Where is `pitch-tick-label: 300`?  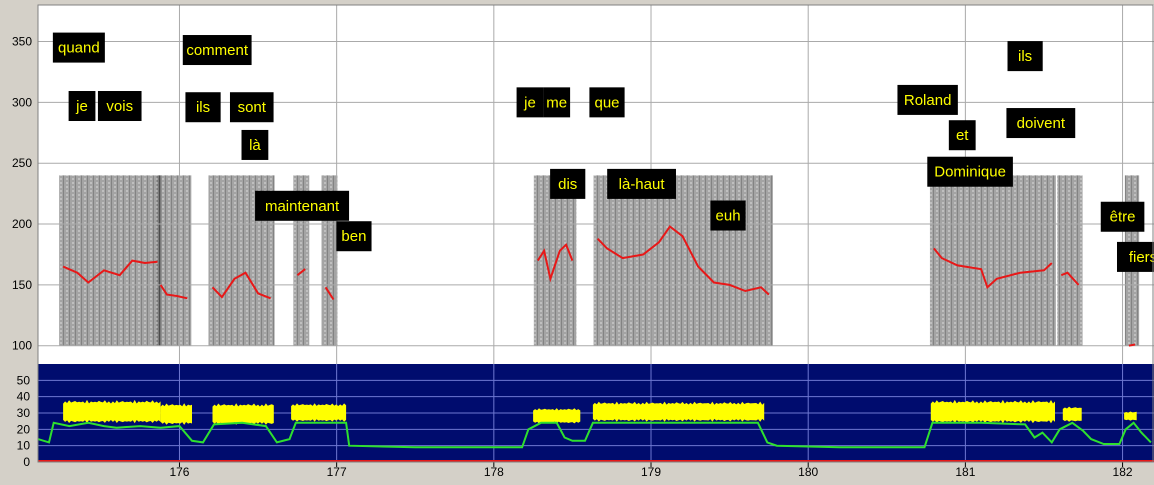
pitch-tick-label: 300 is located at coordinates (22, 102).